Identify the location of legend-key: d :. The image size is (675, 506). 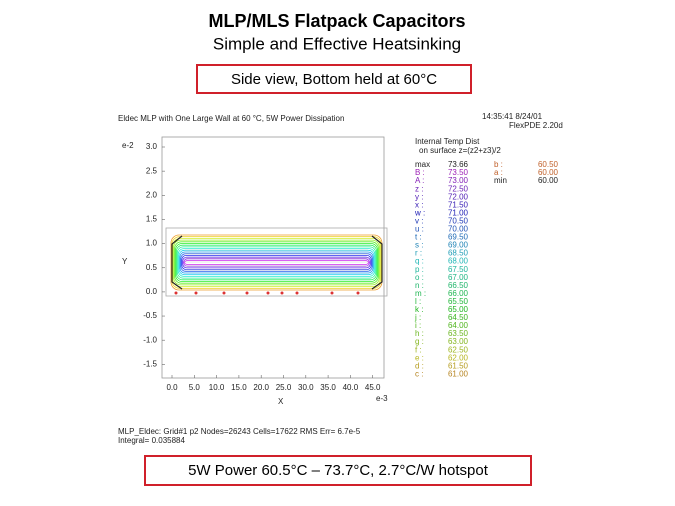
(419, 365).